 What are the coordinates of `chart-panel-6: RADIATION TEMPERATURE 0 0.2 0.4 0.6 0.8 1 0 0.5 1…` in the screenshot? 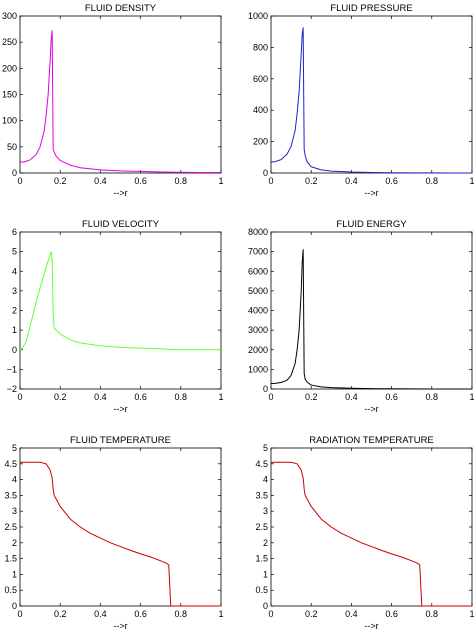 It's located at (364, 533).